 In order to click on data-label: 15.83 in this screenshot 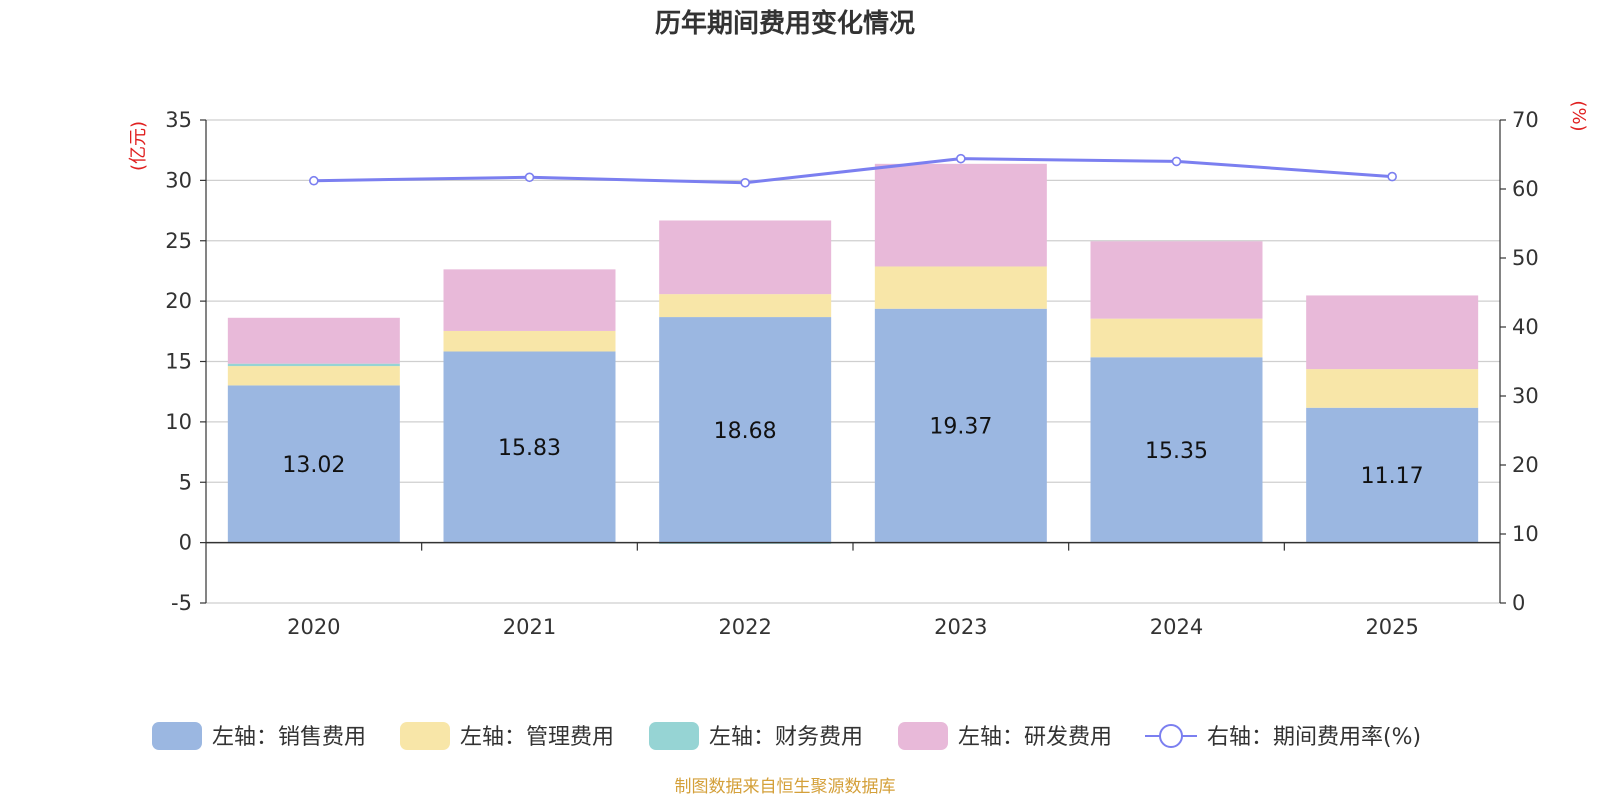, I will do `click(529, 448)`.